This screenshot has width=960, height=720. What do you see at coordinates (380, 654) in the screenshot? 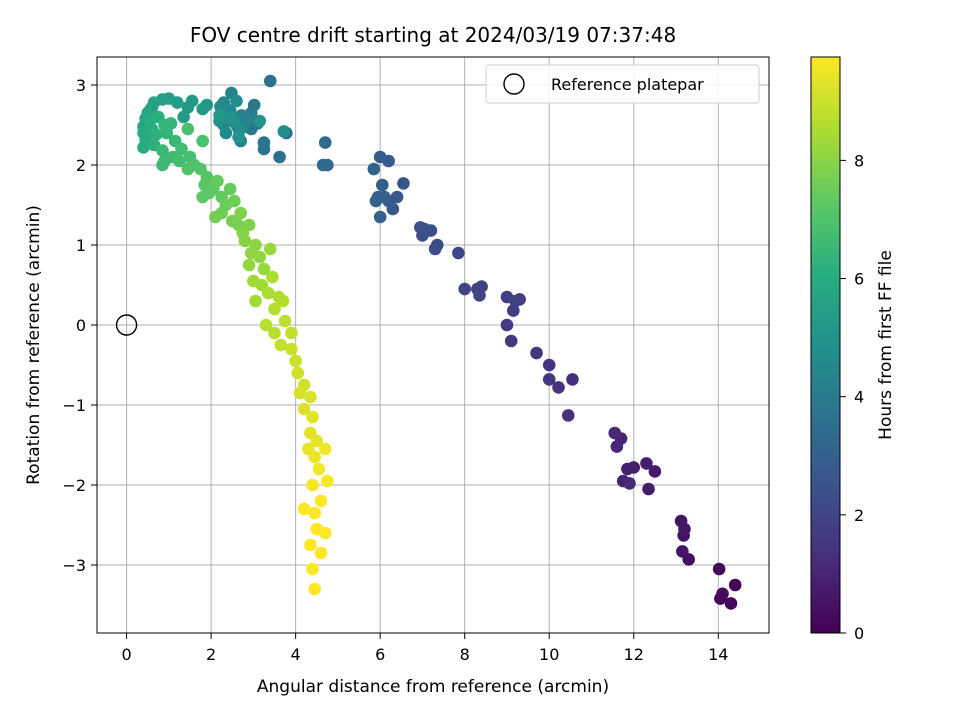
I see `x-tick-label: 6` at bounding box center [380, 654].